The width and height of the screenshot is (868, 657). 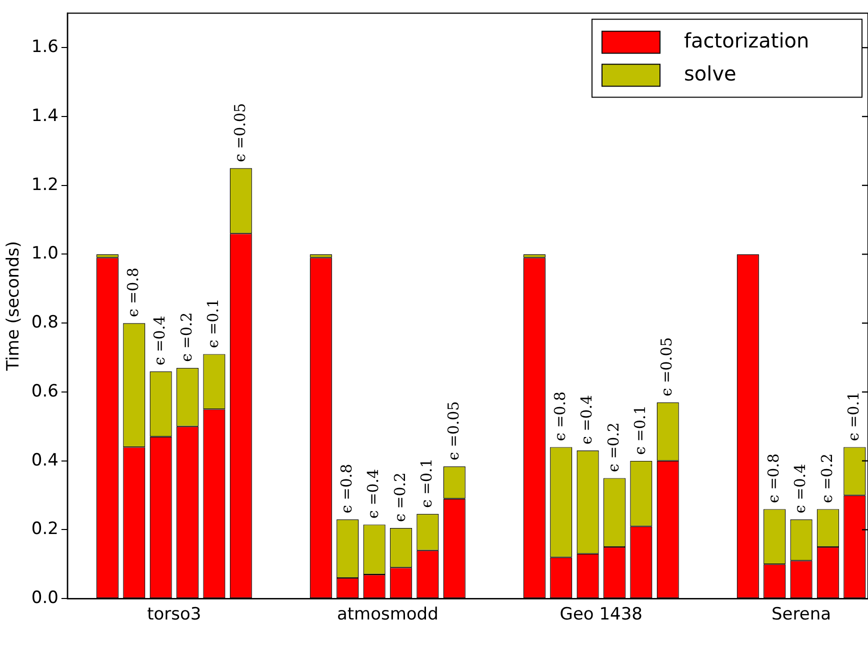 What do you see at coordinates (802, 614) in the screenshot?
I see `text: Serena` at bounding box center [802, 614].